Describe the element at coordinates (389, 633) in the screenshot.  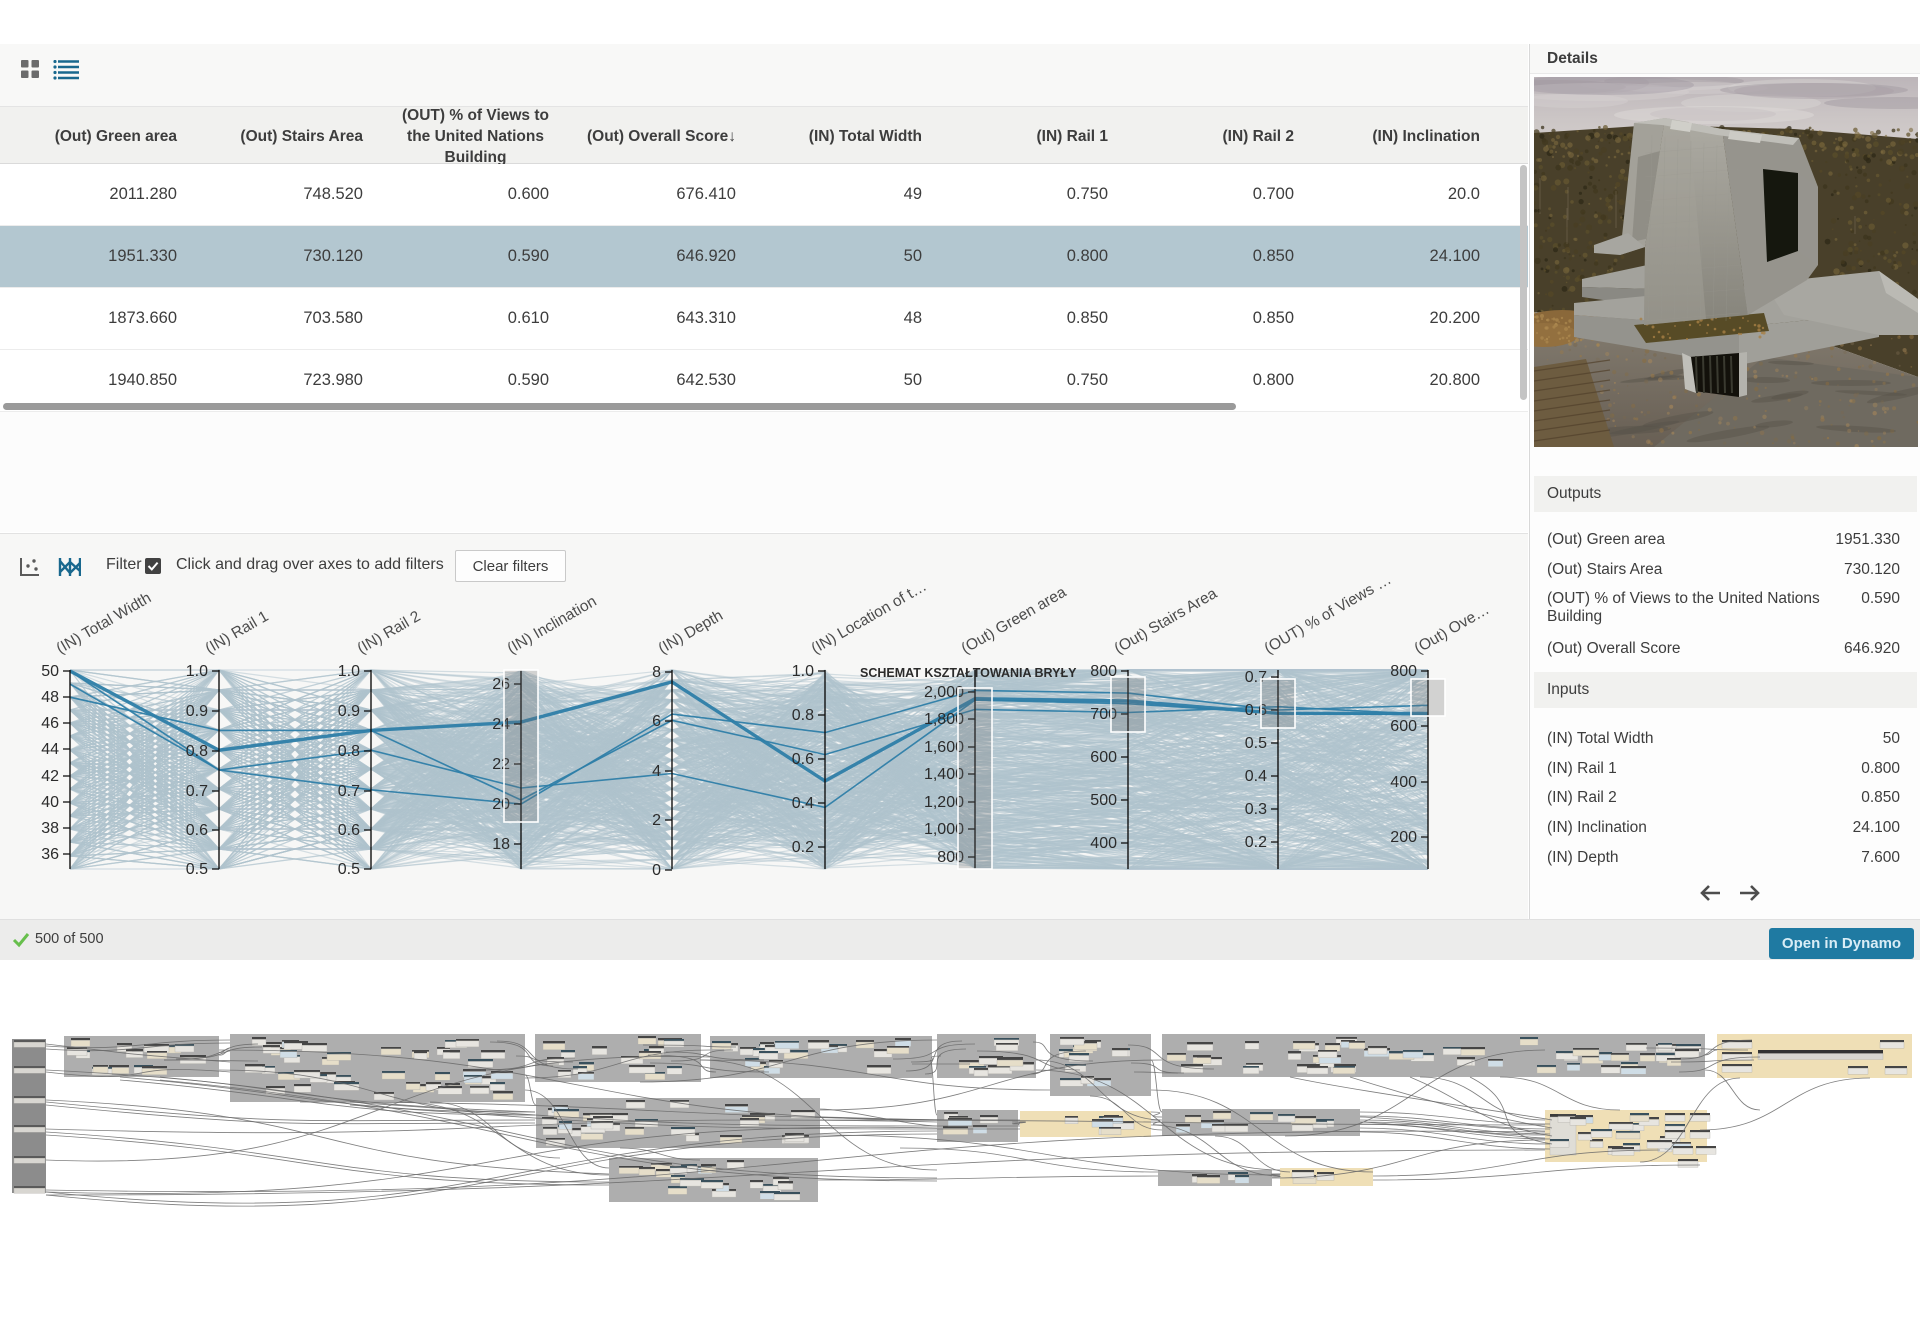
I see `svg-text: (IN) Rail 2` at that location.